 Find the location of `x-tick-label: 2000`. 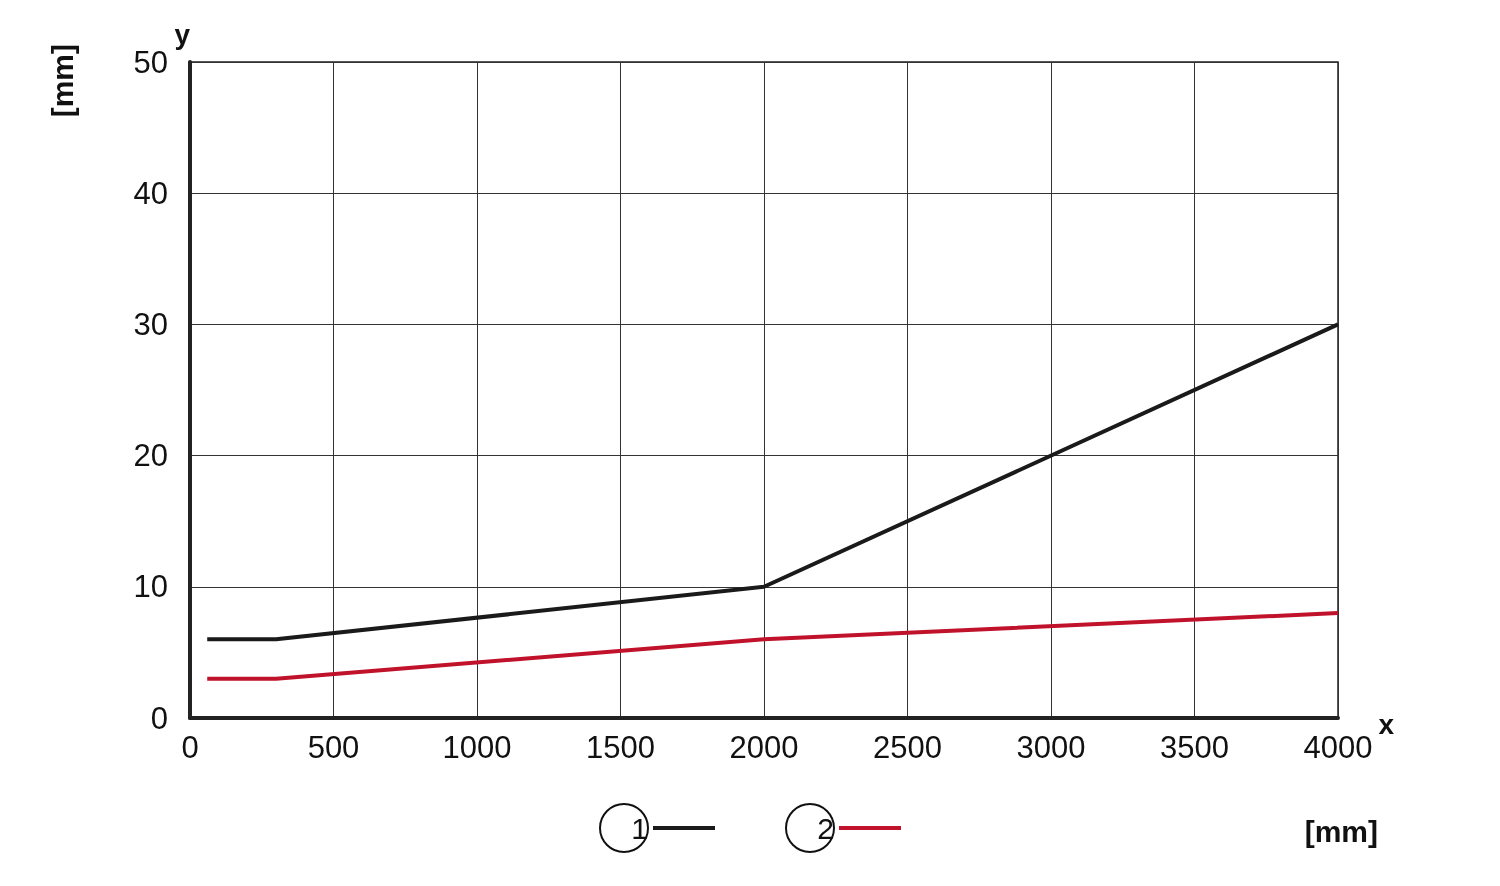

x-tick-label: 2000 is located at coordinates (764, 747).